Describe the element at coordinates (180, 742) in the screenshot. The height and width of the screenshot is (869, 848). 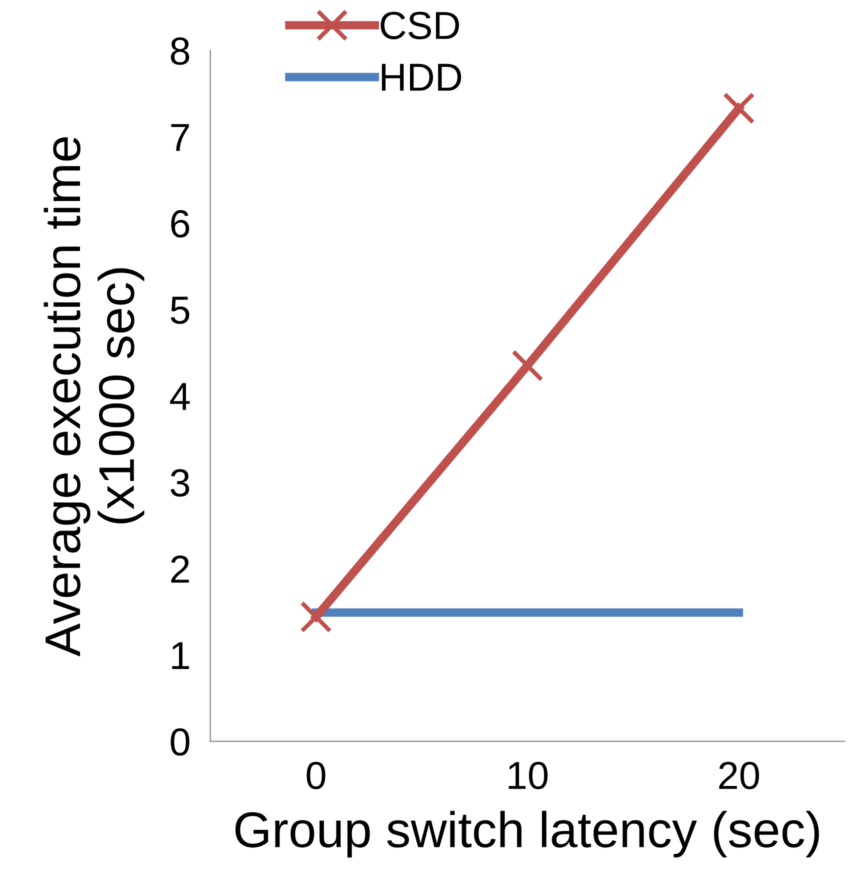
I see `y-tick-label: 0` at that location.